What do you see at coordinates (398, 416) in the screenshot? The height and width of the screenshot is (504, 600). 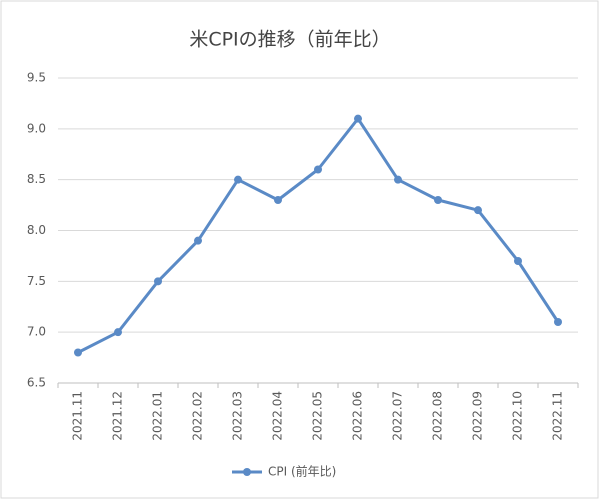 I see `x-tick-label: 2022.07` at bounding box center [398, 416].